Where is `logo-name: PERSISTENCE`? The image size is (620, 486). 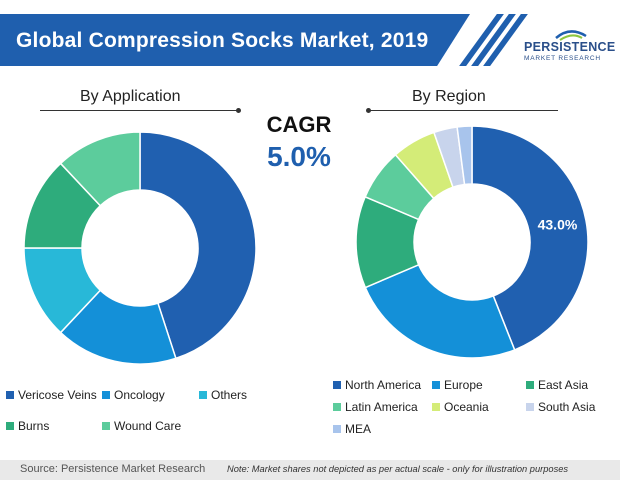 logo-name: PERSISTENCE is located at coordinates (570, 47).